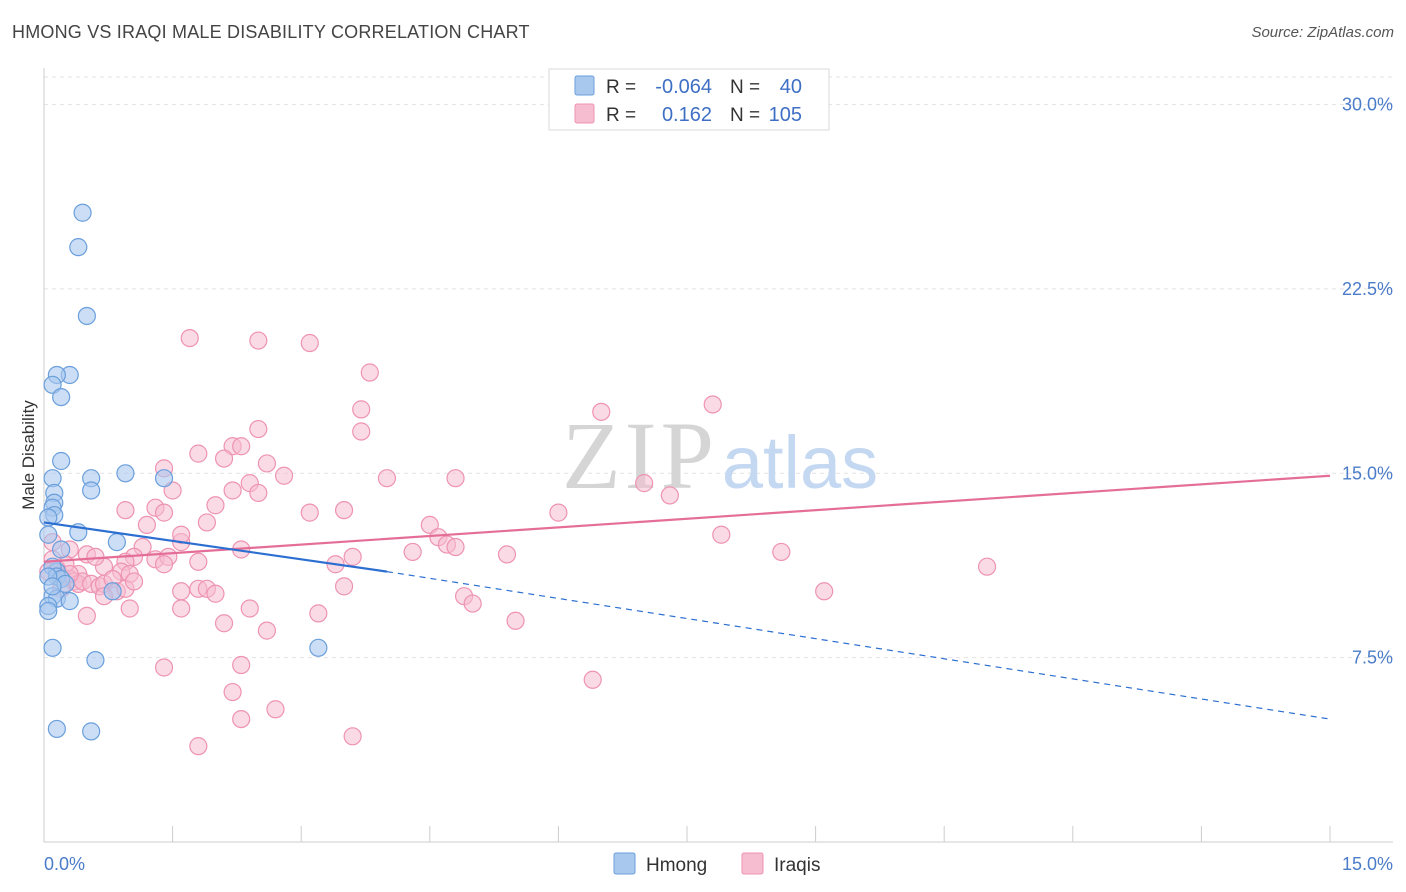  I want to click on x-tick-label-max: 15.0%, so click(1367, 864).